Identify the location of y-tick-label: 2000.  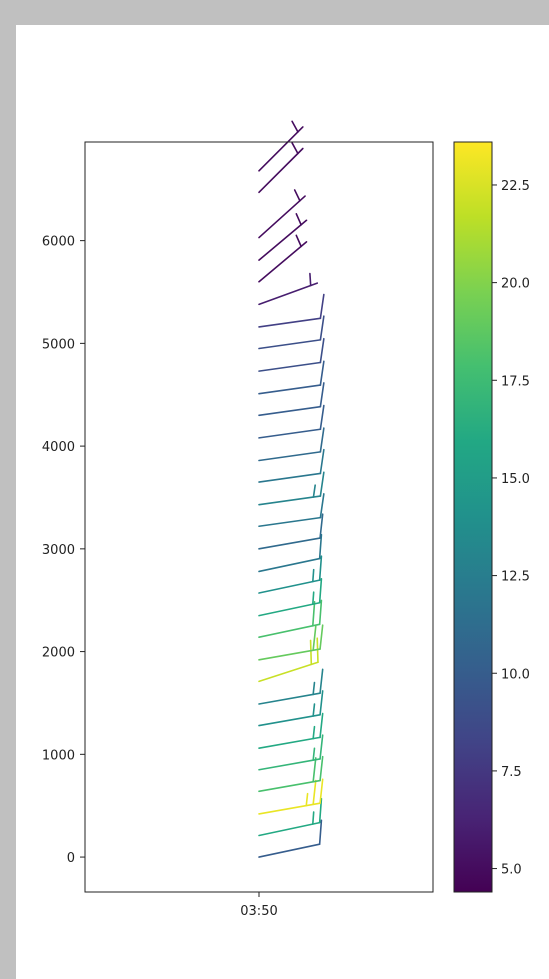
(58, 653).